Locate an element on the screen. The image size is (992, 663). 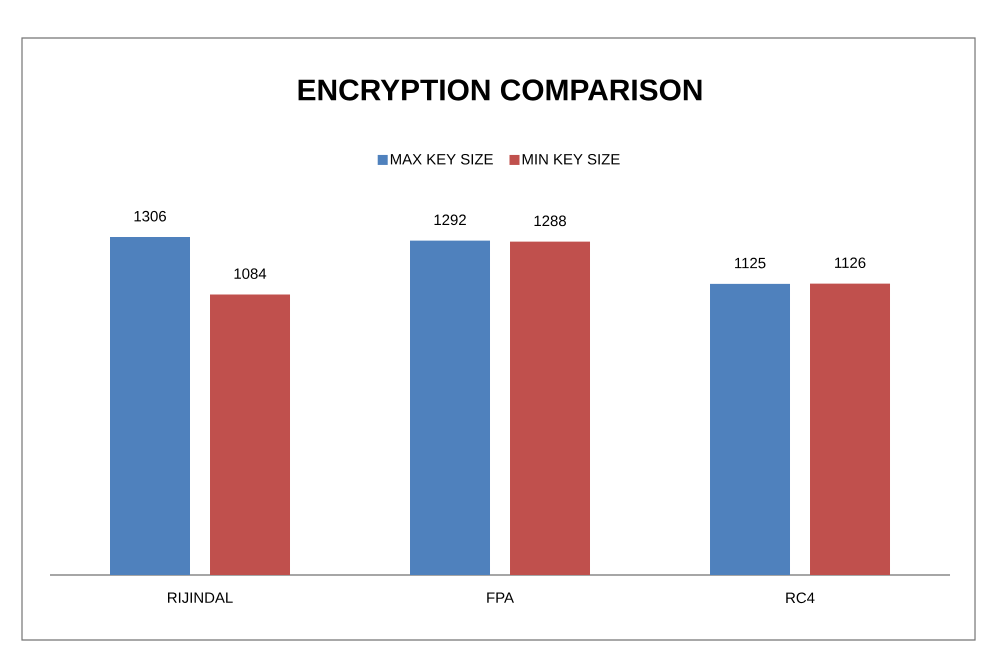
x-tick-label: FPA is located at coordinates (500, 597).